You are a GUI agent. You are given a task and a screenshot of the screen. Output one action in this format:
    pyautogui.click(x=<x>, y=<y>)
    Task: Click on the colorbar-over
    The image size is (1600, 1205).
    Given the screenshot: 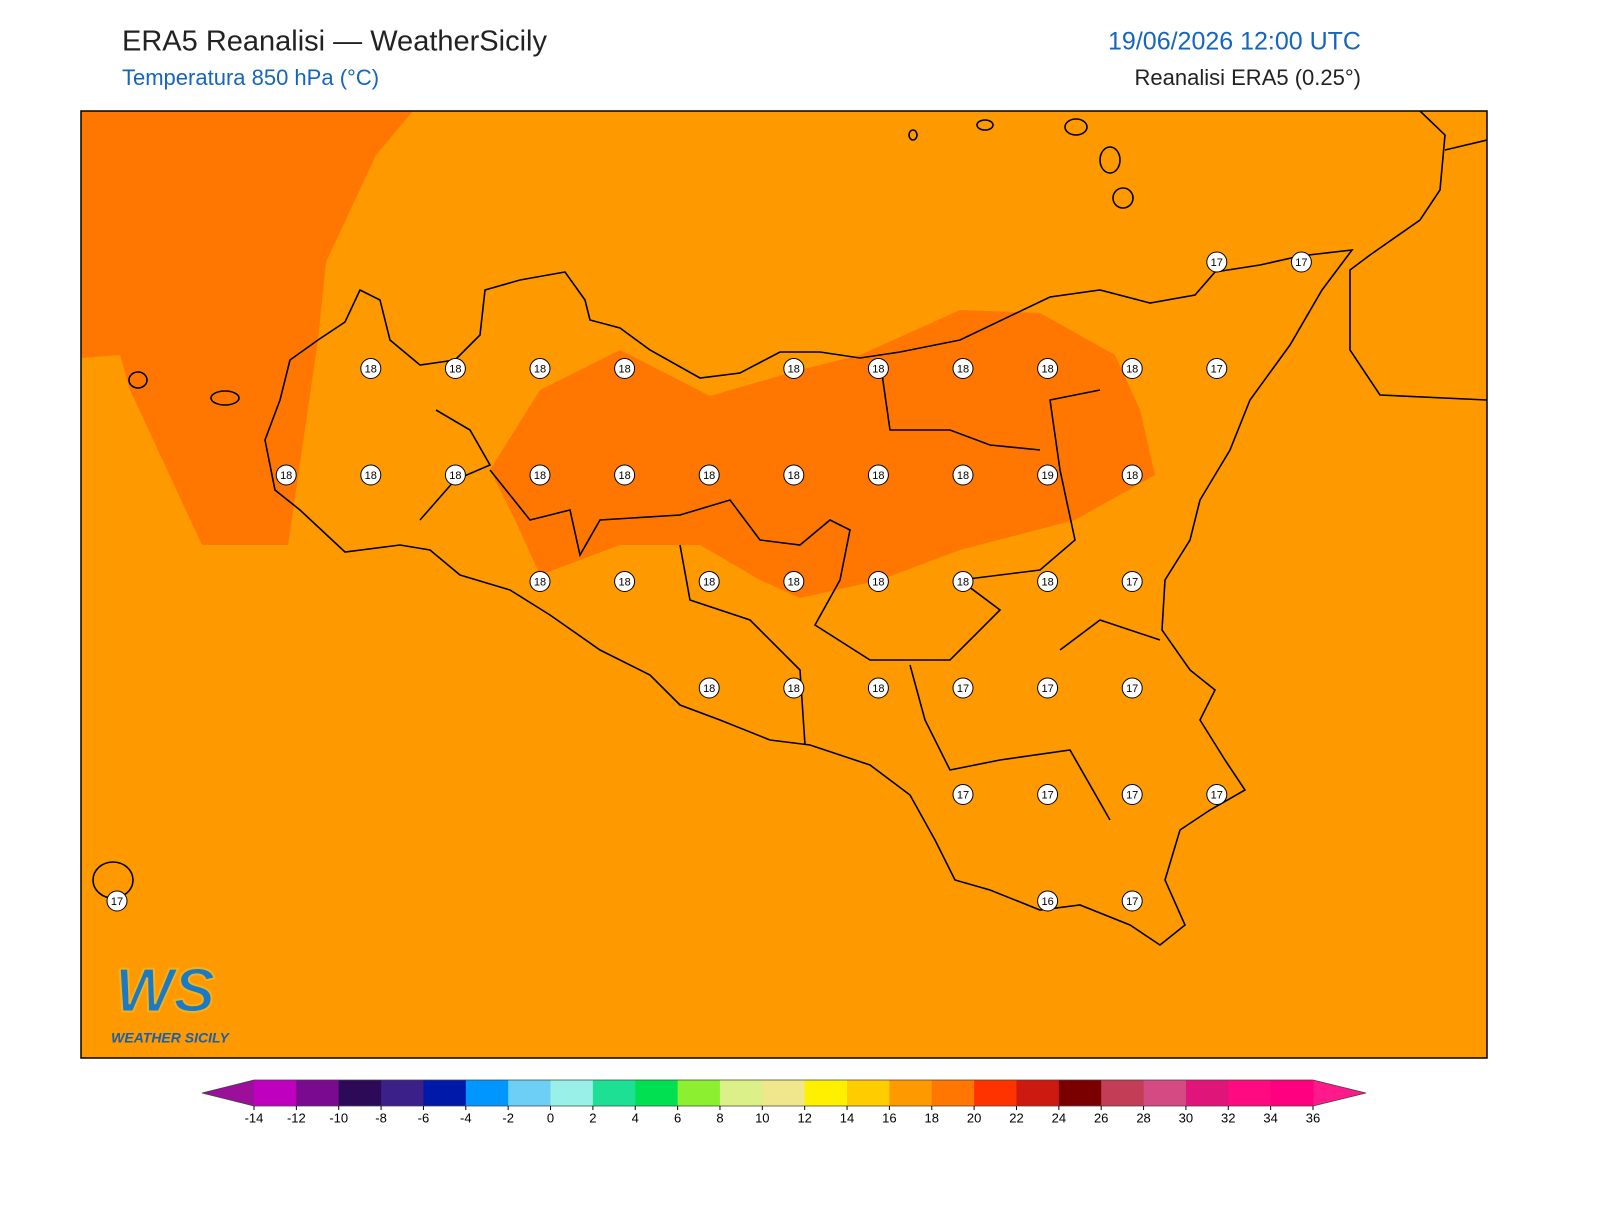 What is the action you would take?
    pyautogui.click(x=1339, y=1093)
    